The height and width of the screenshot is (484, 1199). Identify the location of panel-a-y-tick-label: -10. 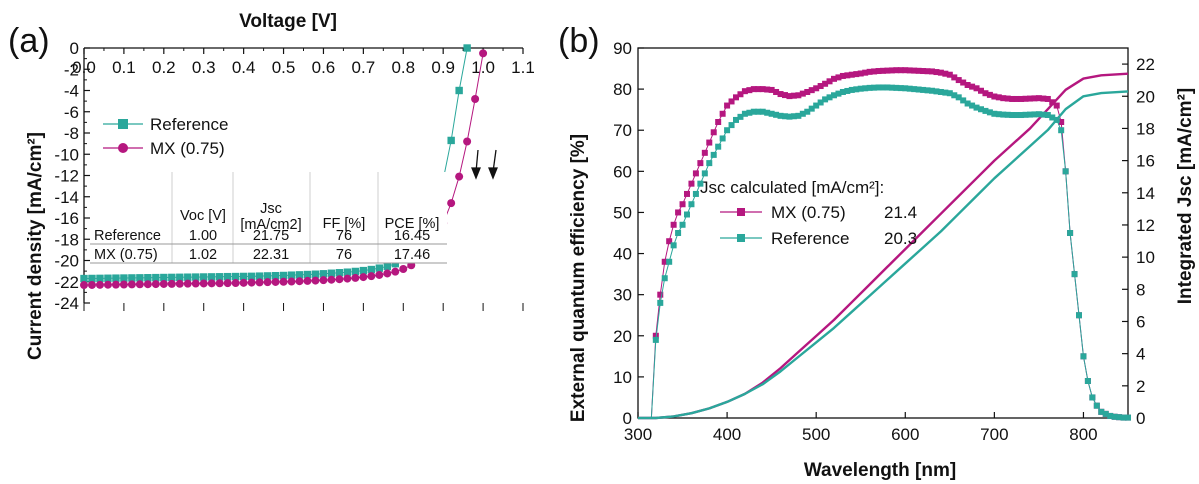
(66, 154).